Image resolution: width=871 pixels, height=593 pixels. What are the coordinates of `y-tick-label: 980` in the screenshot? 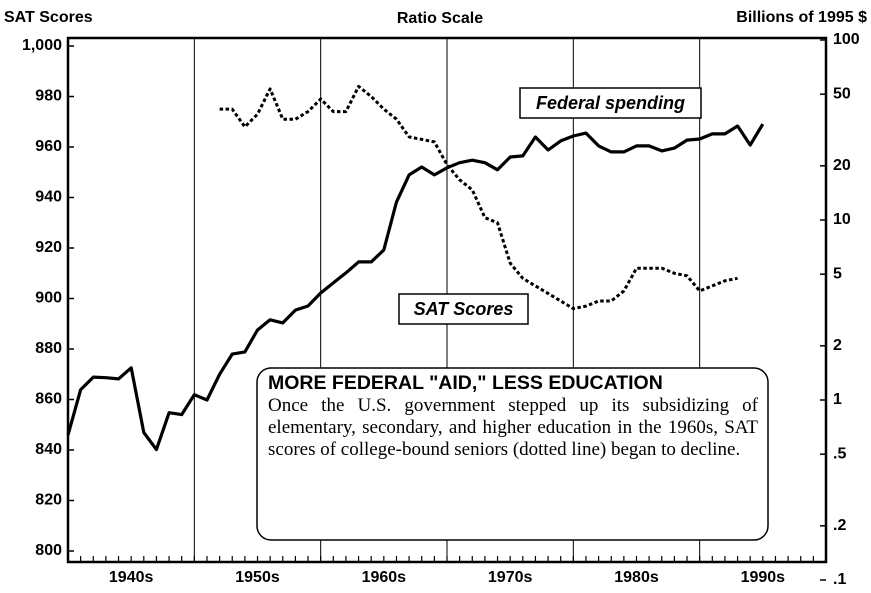 It's located at (48, 96).